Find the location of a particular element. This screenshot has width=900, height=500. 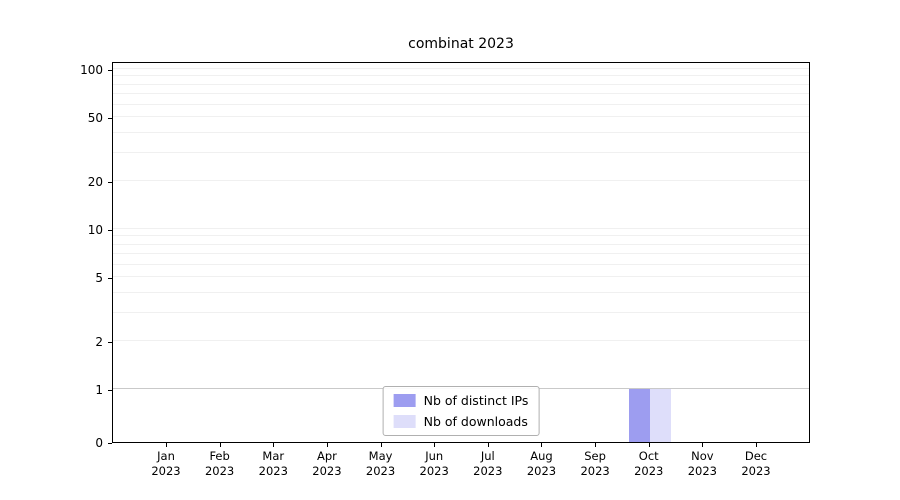

y-tick-label-2: 2 is located at coordinates (99, 341).